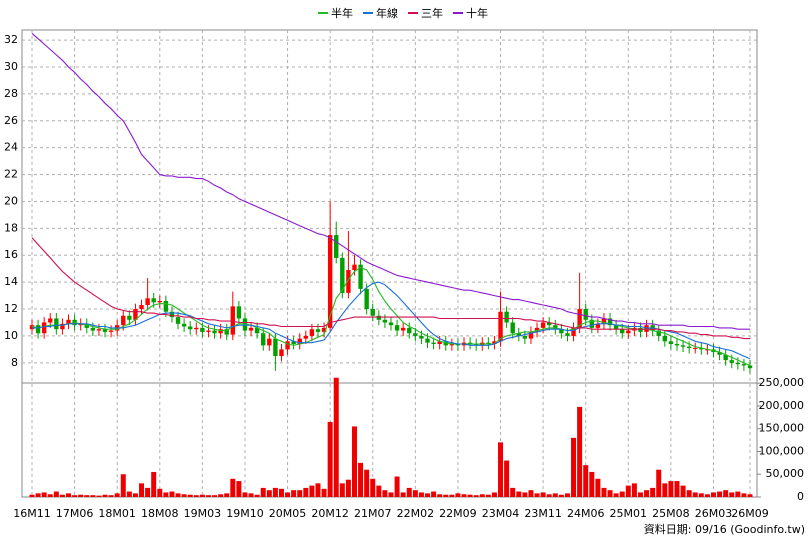 The height and width of the screenshot is (540, 808). I want to click on legend-label: 半年, so click(342, 13).